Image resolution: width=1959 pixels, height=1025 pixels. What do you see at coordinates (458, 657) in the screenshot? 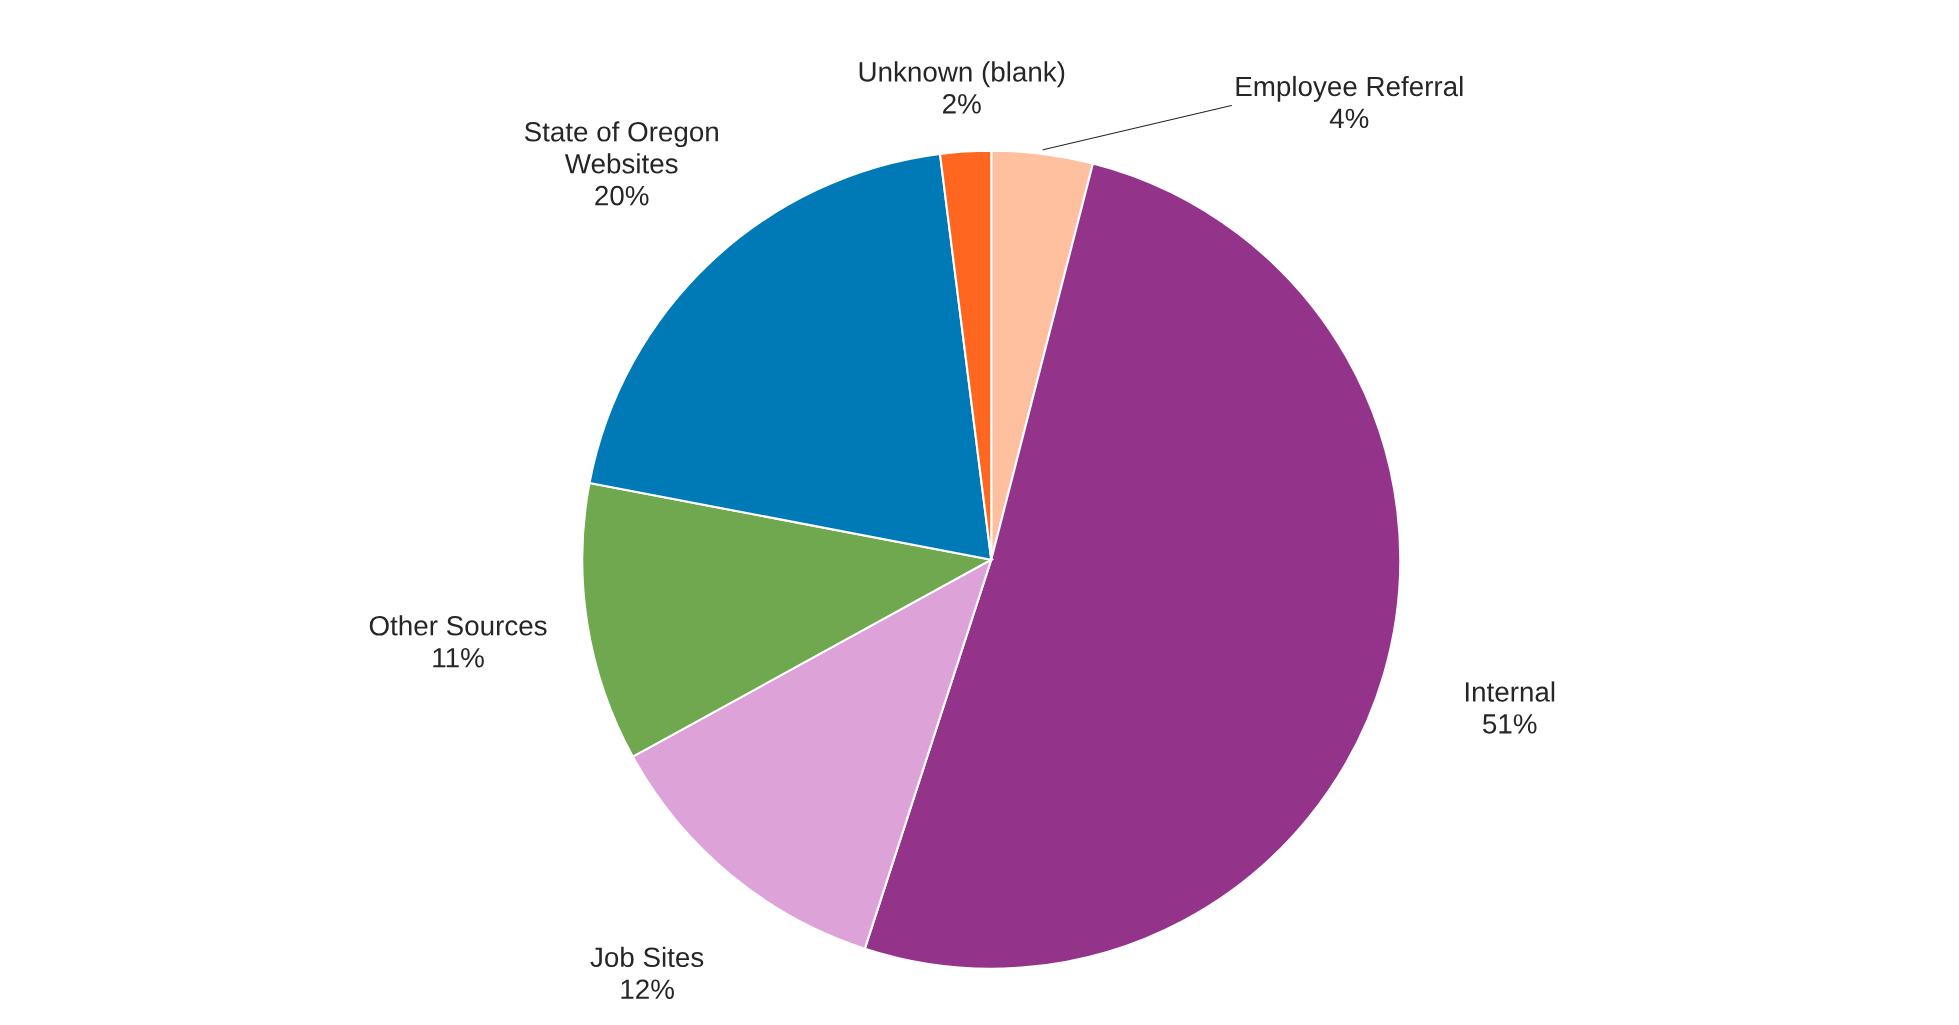
I see `data-label: 11%` at bounding box center [458, 657].